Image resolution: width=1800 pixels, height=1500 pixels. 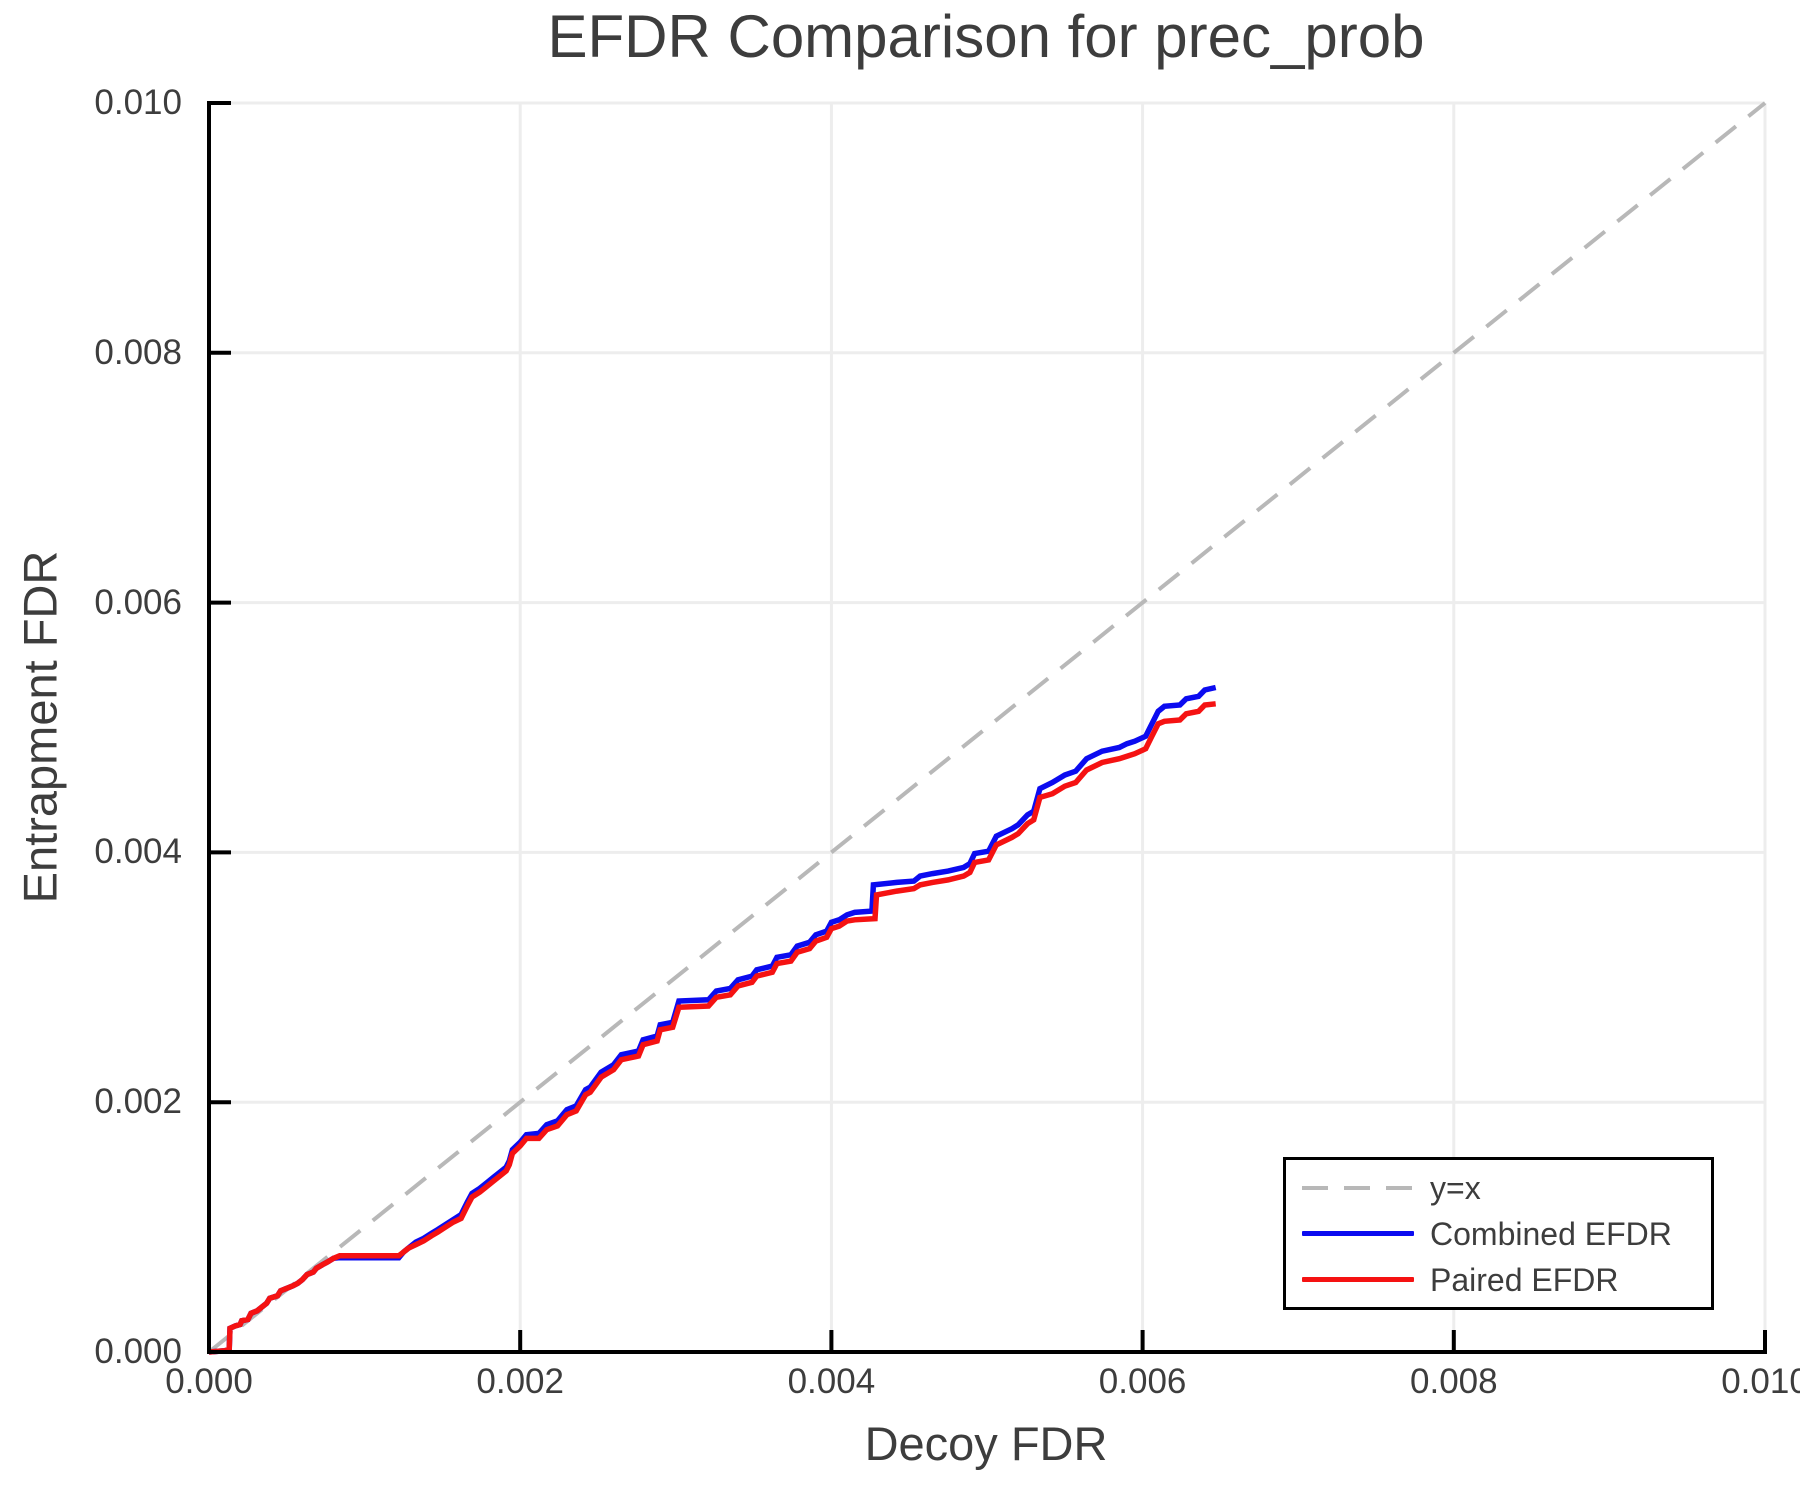 What do you see at coordinates (1454, 1381) in the screenshot?
I see `x-tick-label: 0.008` at bounding box center [1454, 1381].